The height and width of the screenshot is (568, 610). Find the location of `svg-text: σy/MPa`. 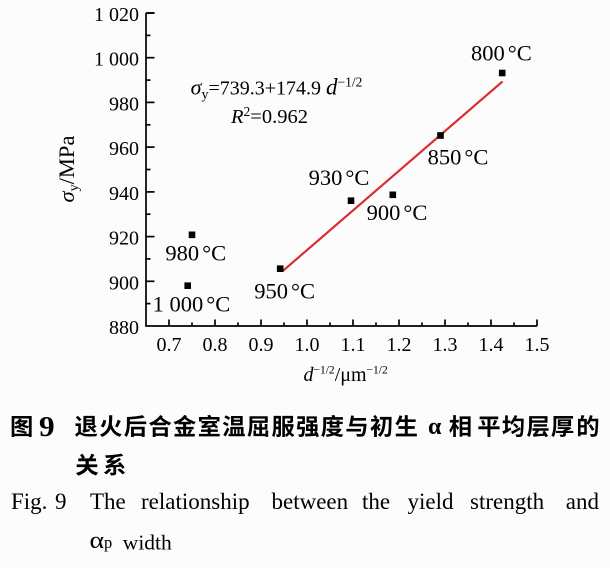

svg-text: σy/MPa is located at coordinates (68, 169).